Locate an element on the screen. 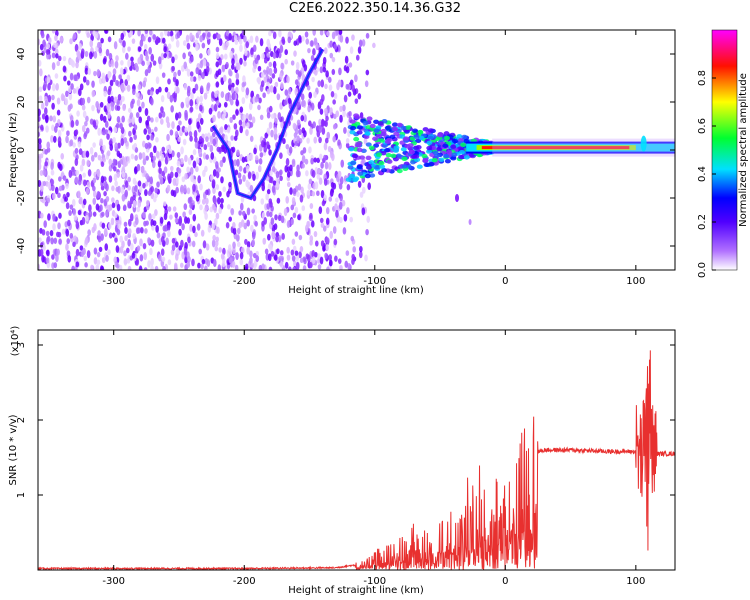 This screenshot has width=750, height=600. chirp-arc is located at coordinates (268, 124).